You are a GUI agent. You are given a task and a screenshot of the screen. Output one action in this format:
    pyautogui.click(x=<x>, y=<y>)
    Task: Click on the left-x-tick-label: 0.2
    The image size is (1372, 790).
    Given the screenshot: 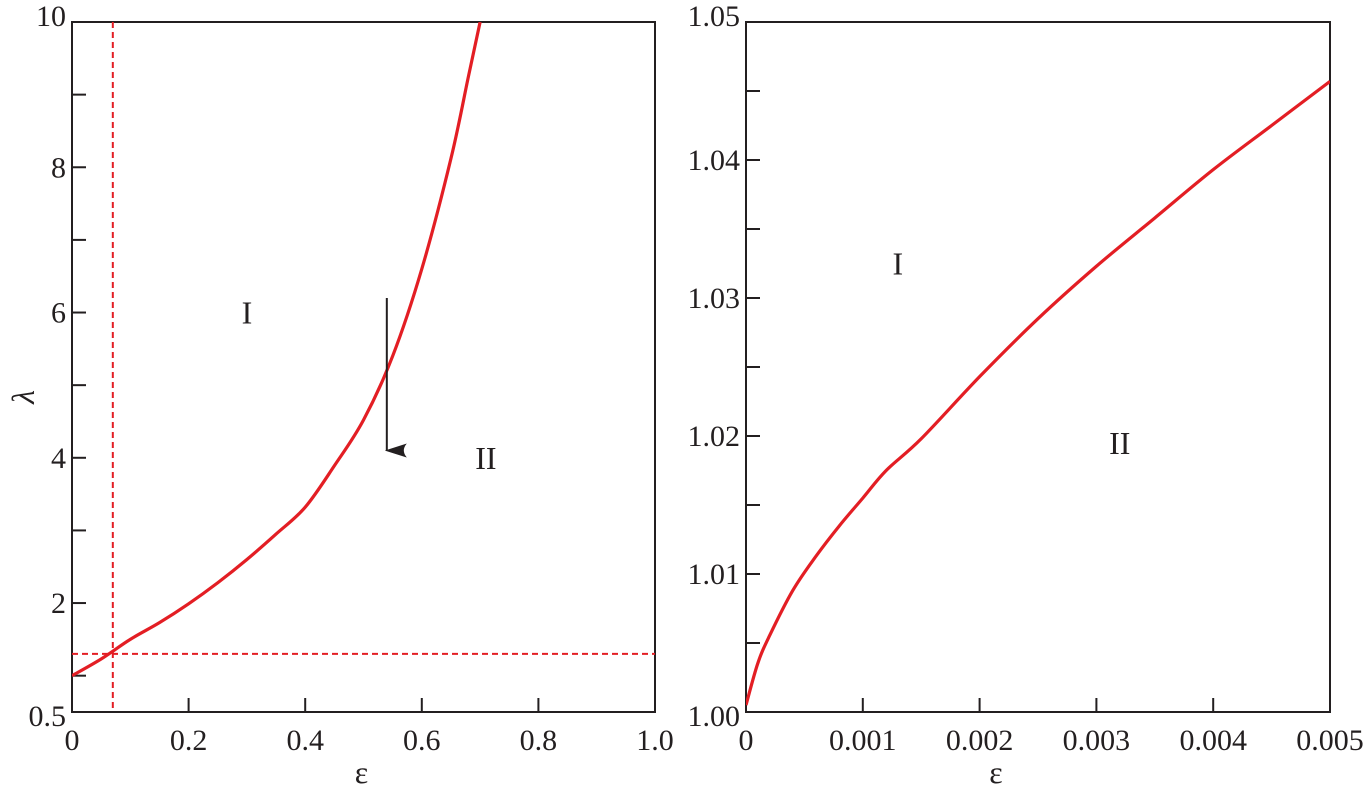 What is the action you would take?
    pyautogui.click(x=189, y=740)
    